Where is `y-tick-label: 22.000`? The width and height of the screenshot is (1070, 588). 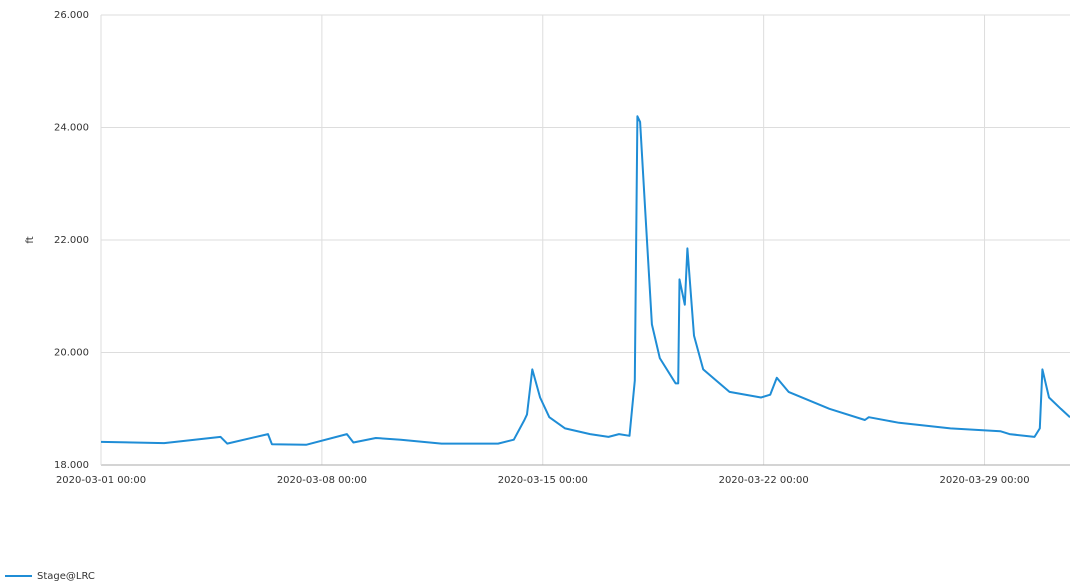 y-tick-label: 22.000 is located at coordinates (71, 240).